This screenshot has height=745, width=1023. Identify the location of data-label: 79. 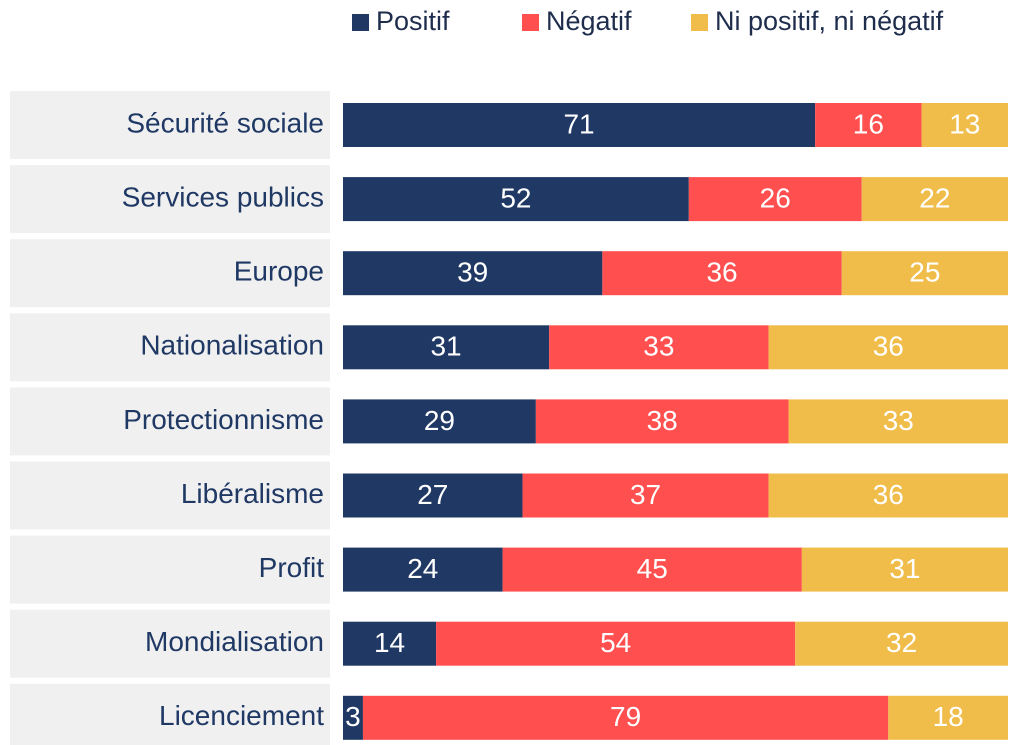
(625, 716).